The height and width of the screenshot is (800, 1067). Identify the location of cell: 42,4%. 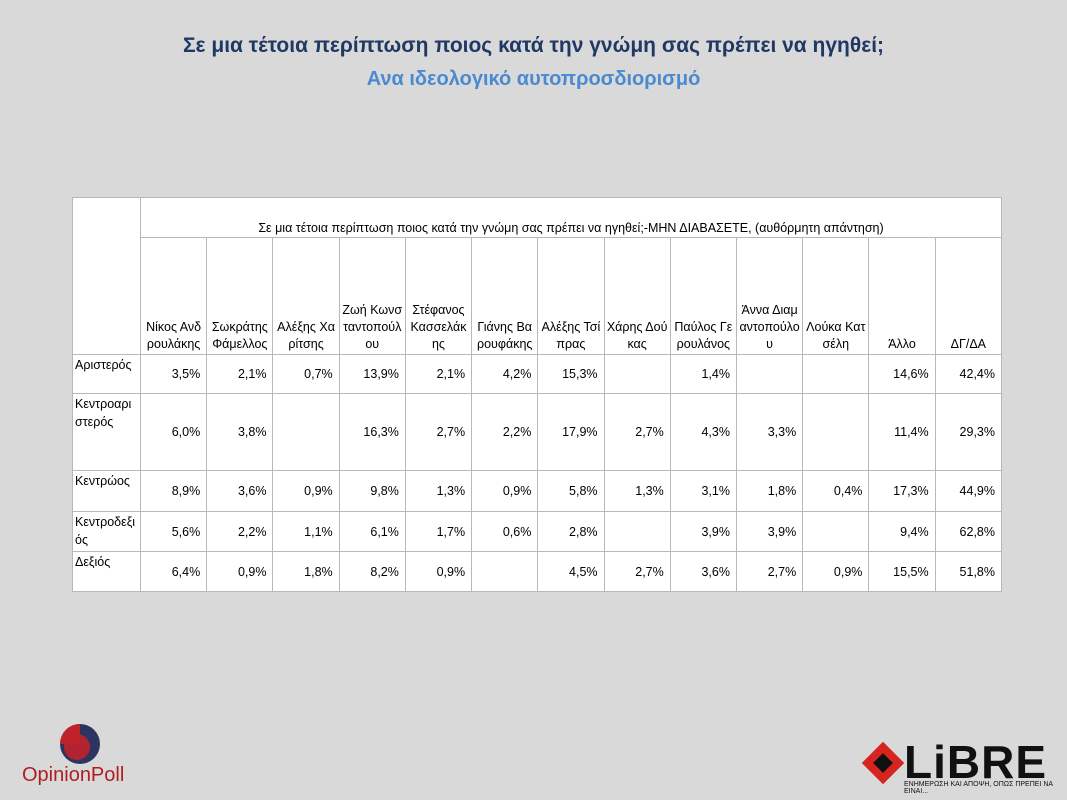
(968, 374).